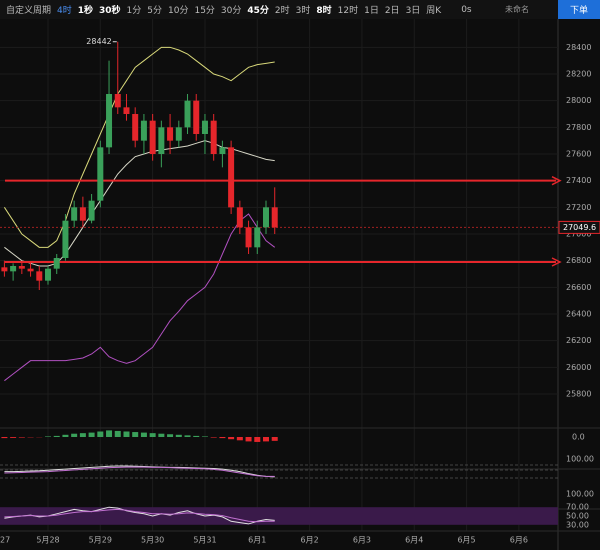 This screenshot has height=550, width=600. Describe the element at coordinates (204, 11) in the screenshot. I see `period: 15分` at that location.